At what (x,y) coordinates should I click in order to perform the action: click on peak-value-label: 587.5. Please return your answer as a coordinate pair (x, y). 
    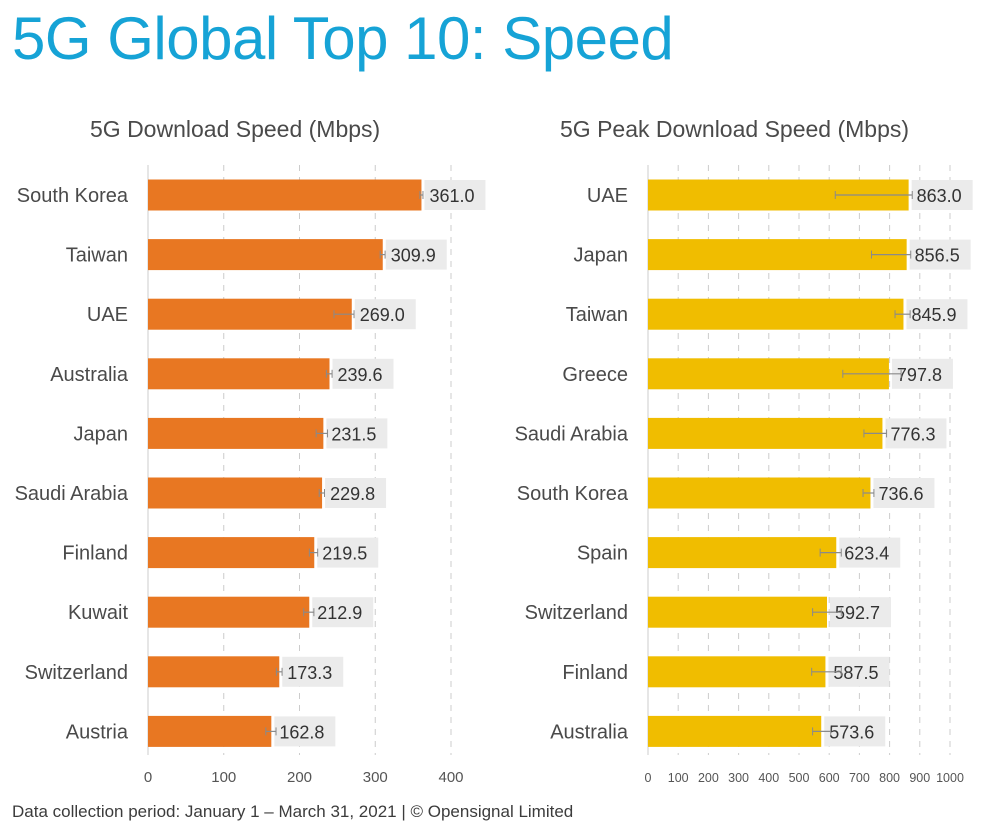
    Looking at the image, I should click on (855, 673).